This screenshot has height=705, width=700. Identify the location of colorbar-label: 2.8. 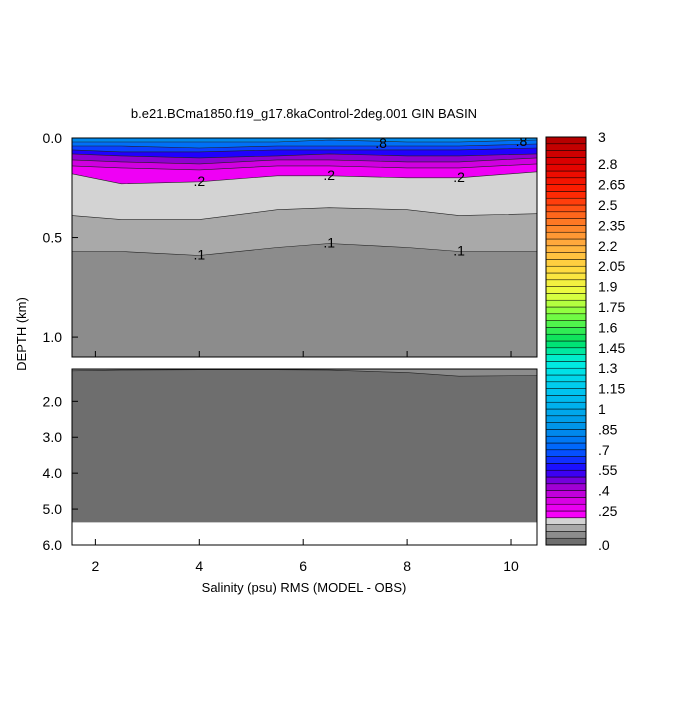
(608, 164).